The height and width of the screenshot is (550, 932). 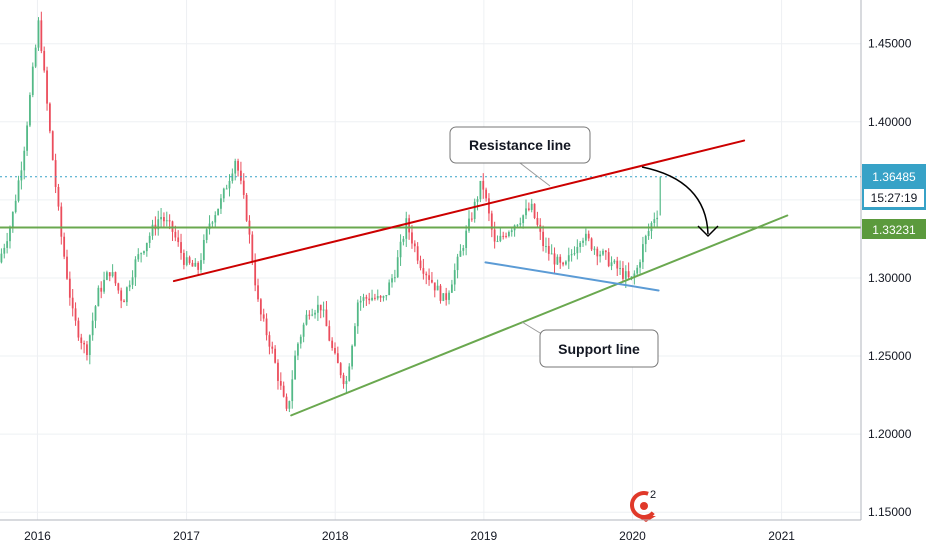 I want to click on resistance-callout-box, so click(x=520, y=145).